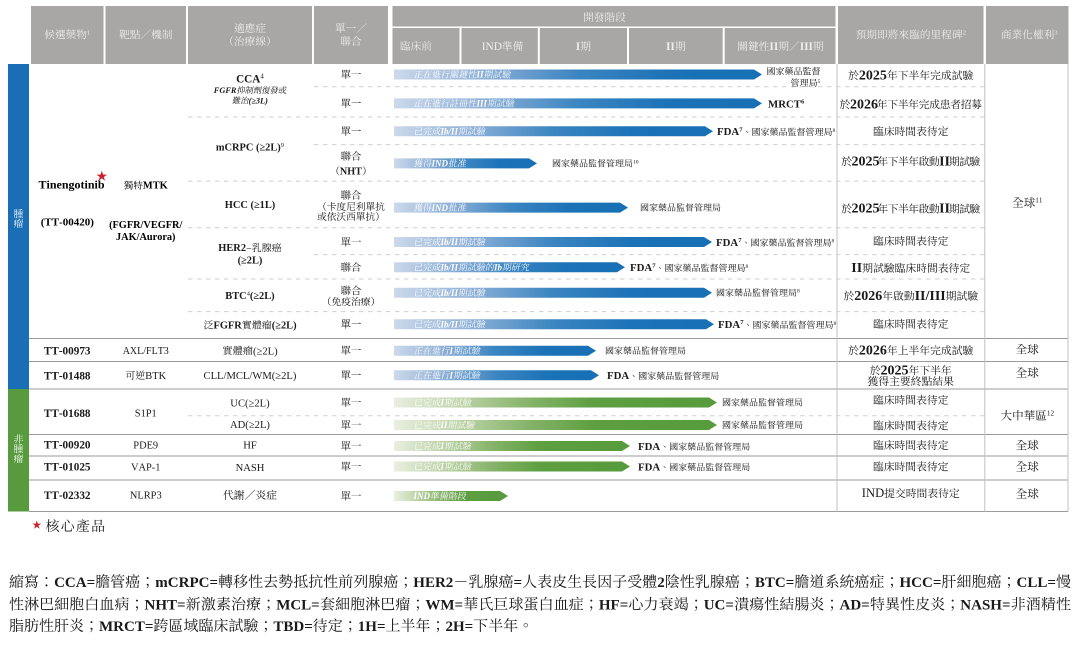 The width and height of the screenshot is (1080, 645). What do you see at coordinates (67, 446) in the screenshot?
I see `svg-text: TT-00920` at bounding box center [67, 446].